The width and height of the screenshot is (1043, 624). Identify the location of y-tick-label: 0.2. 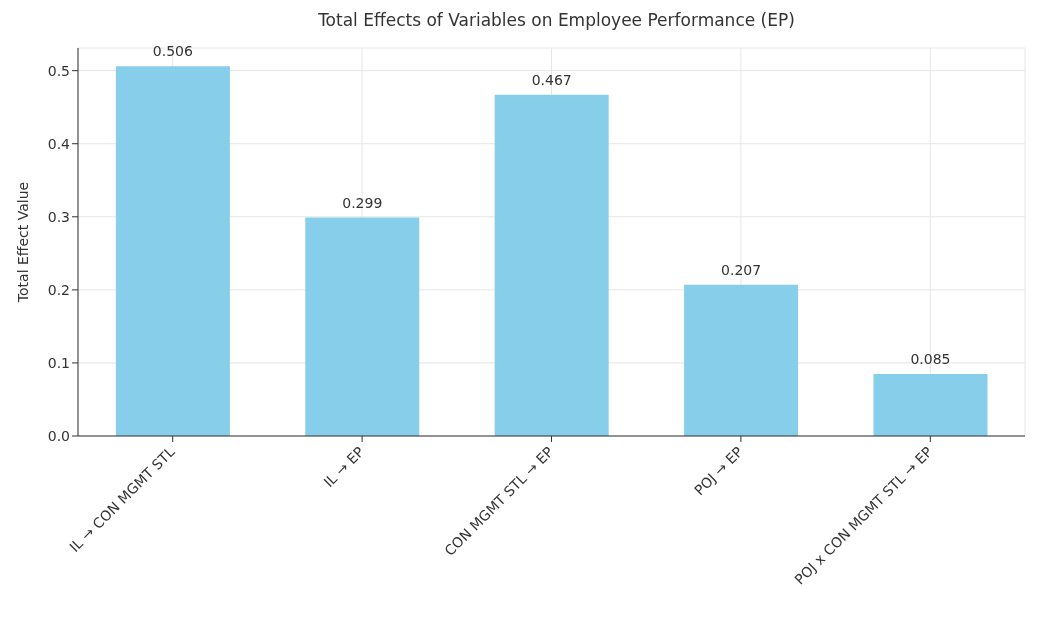
(58, 289).